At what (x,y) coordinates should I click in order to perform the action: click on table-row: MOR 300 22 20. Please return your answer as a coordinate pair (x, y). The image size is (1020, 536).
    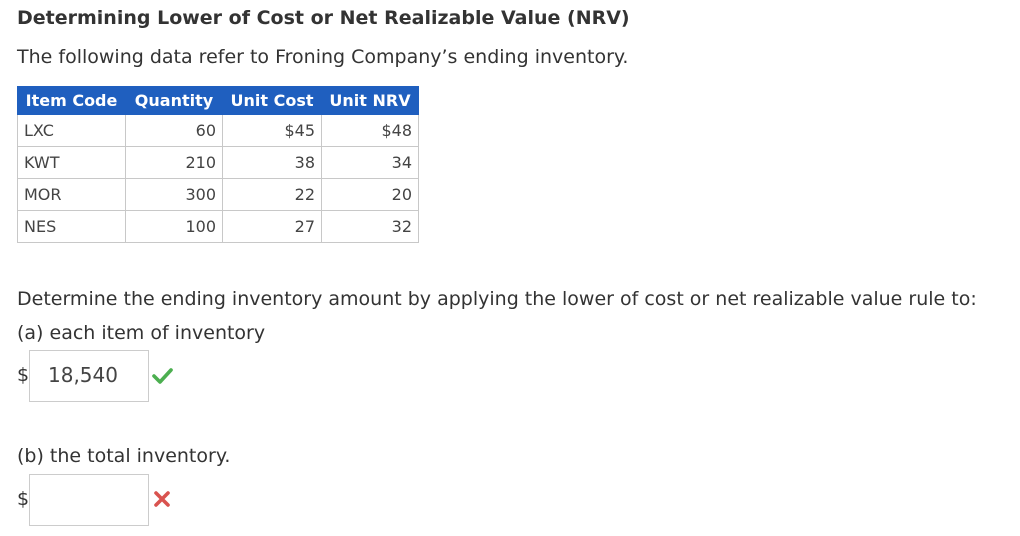
    Looking at the image, I should click on (218, 194).